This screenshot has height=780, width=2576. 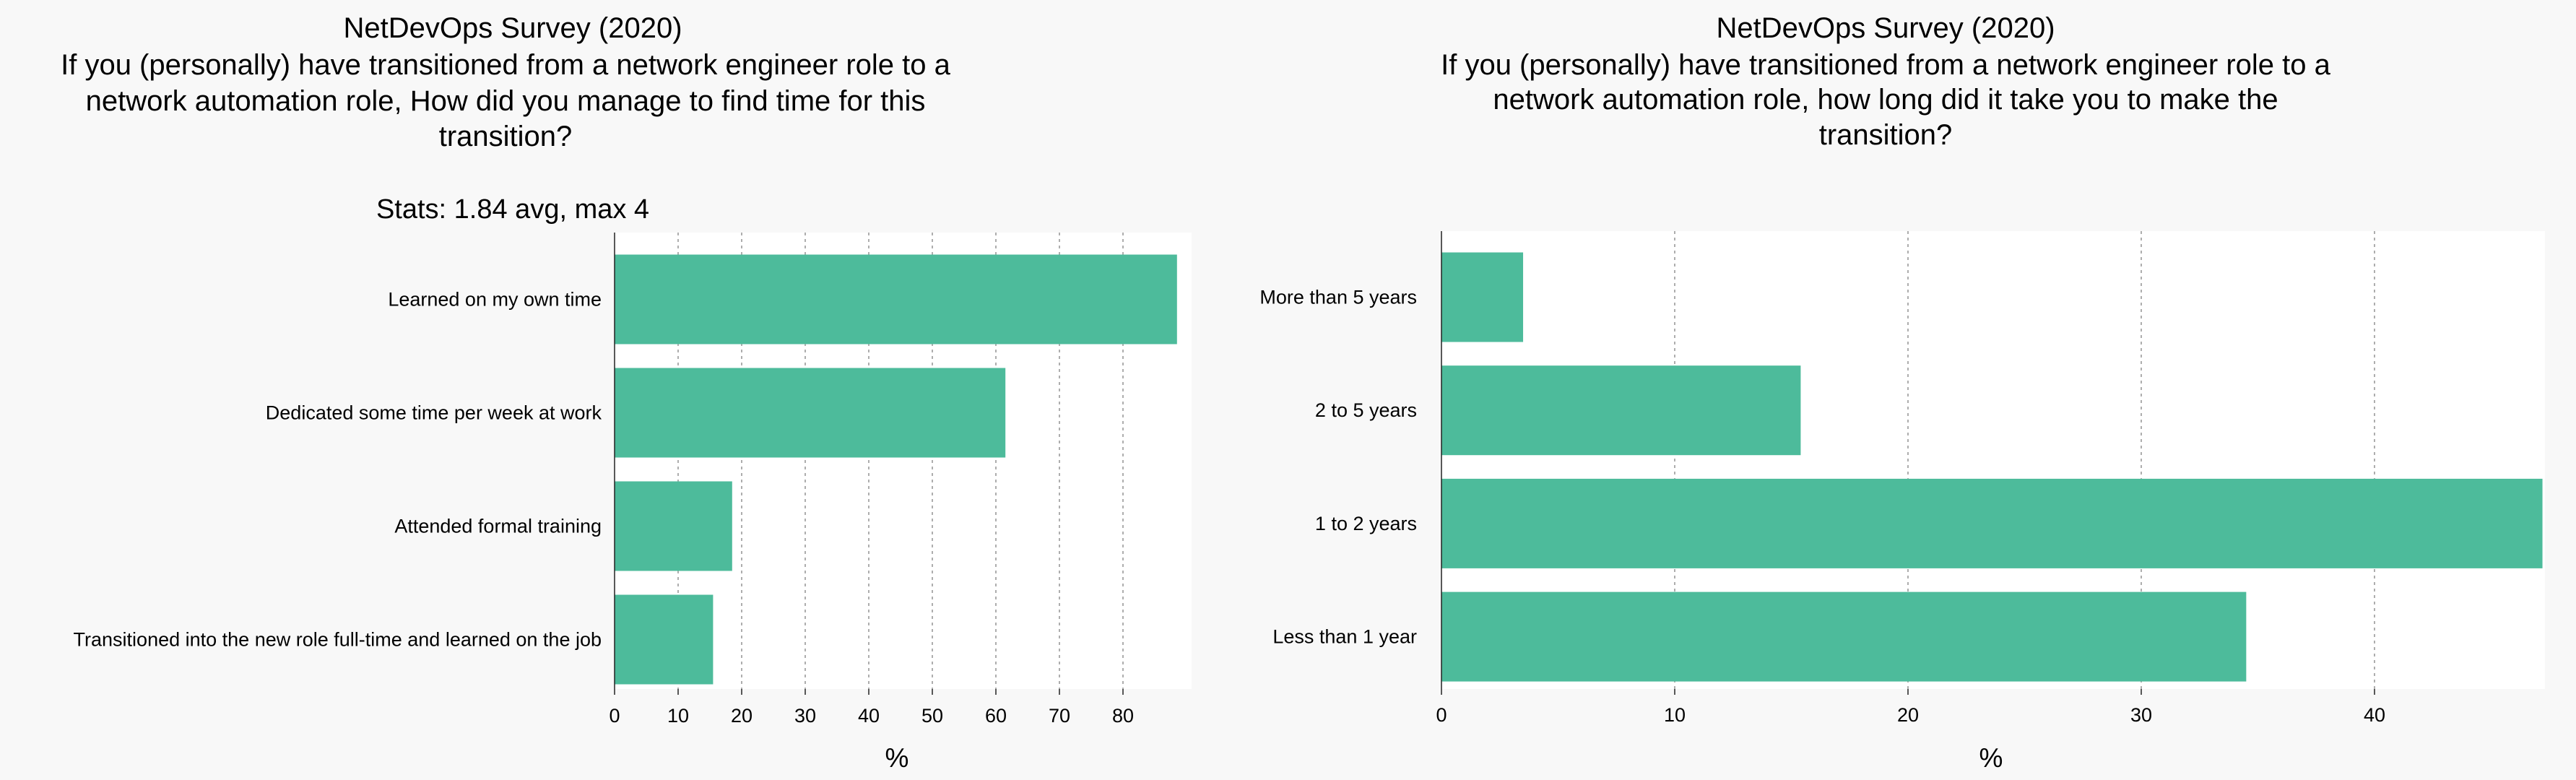 What do you see at coordinates (498, 526) in the screenshot?
I see `category-label: Attended formal training` at bounding box center [498, 526].